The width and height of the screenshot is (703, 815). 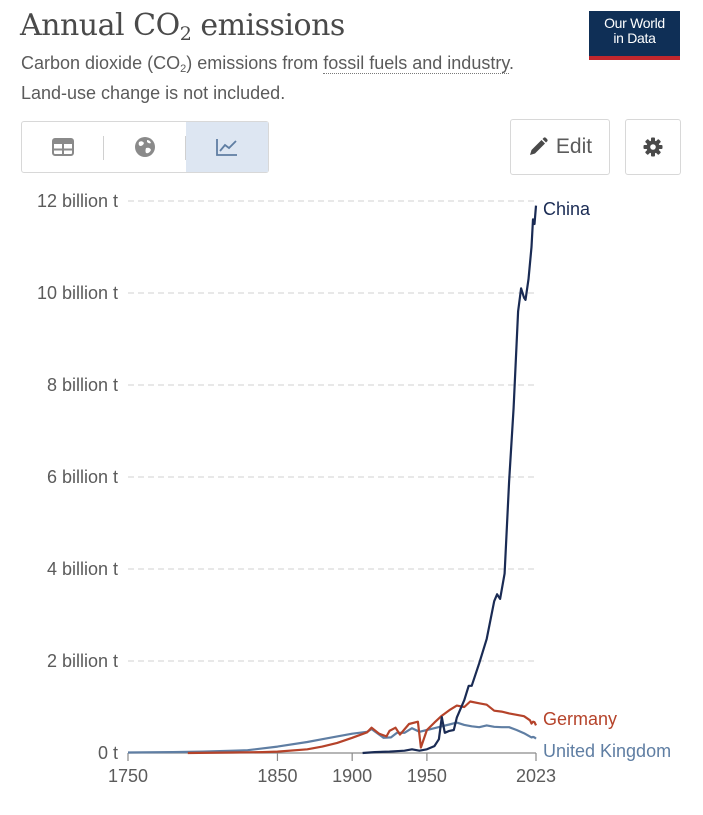 What do you see at coordinates (101, 63) in the screenshot?
I see `subtitle-text: Carbon dioxide (CO` at bounding box center [101, 63].